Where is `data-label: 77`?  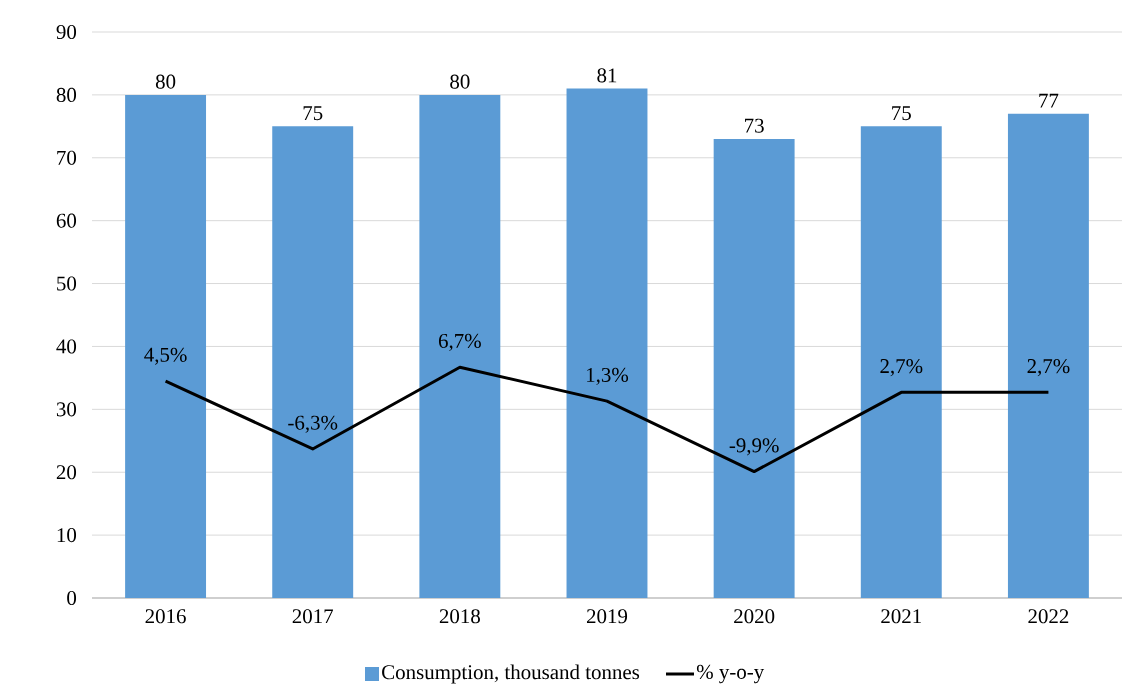 data-label: 77 is located at coordinates (1049, 100).